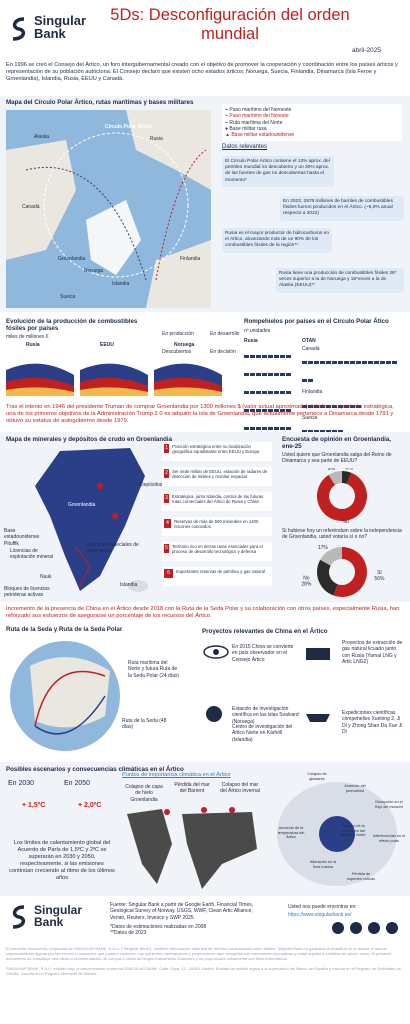  I want to click on item-number: 5, so click(167, 548).